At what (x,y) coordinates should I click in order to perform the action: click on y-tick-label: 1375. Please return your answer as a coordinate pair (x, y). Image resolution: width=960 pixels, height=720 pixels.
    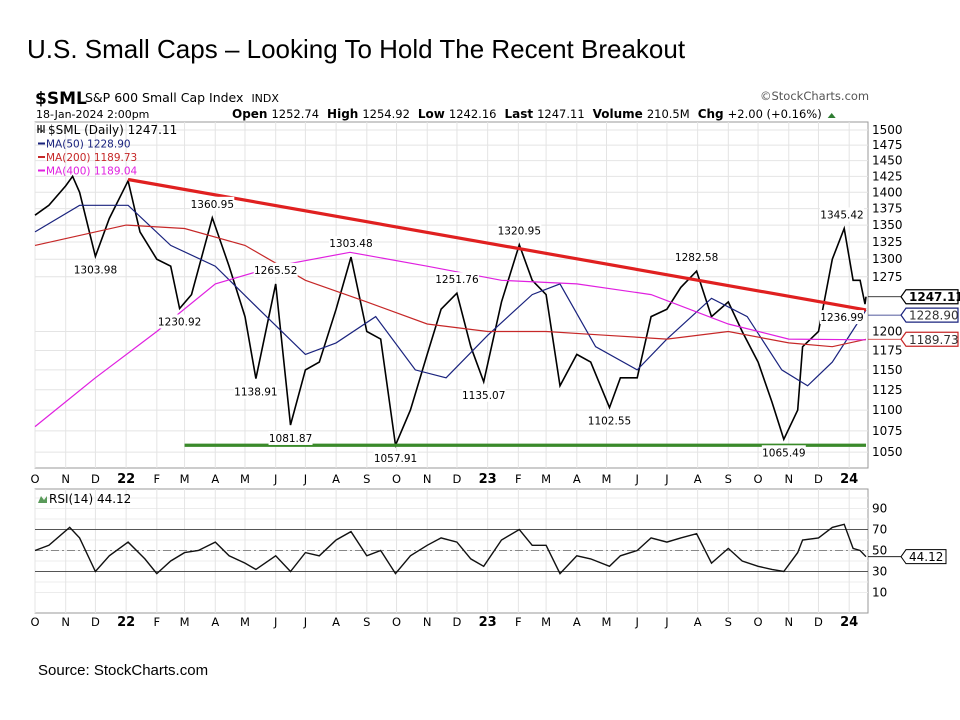
    Looking at the image, I should click on (887, 209).